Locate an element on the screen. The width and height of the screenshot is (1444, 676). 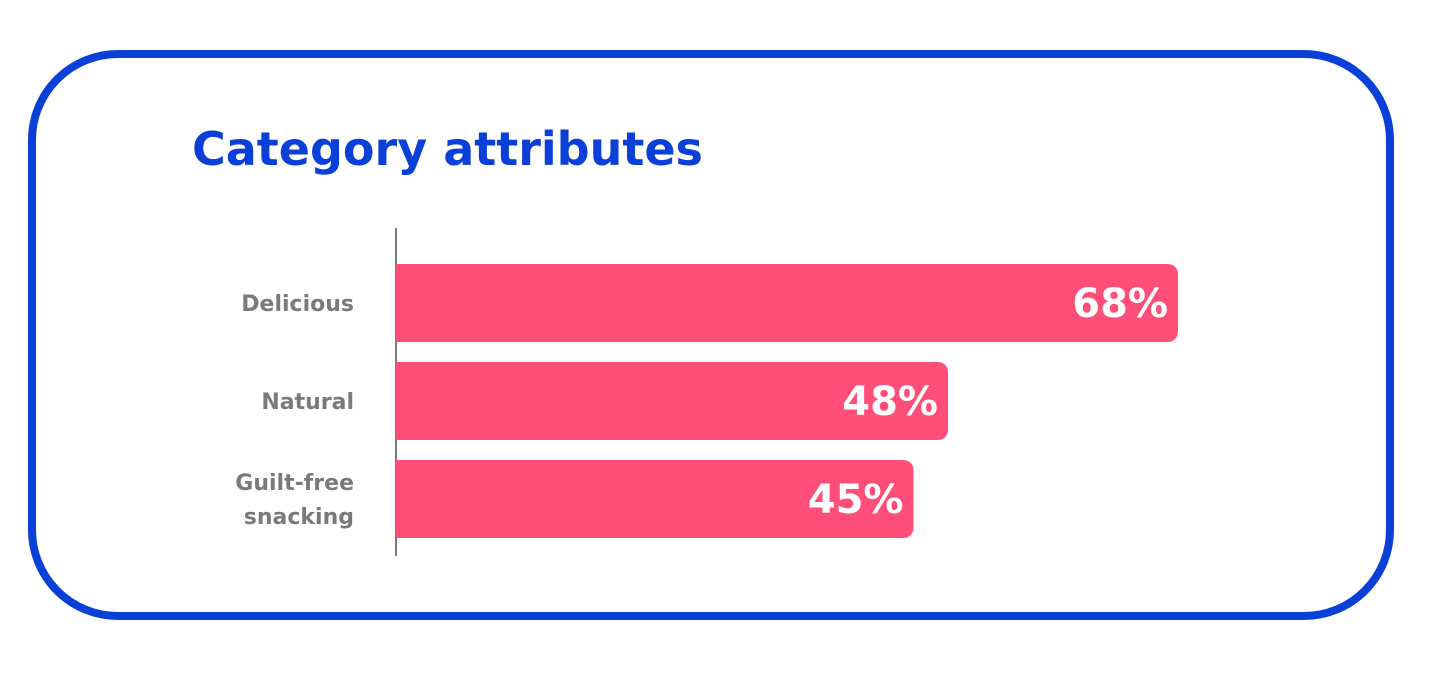
category-label-line: Guilt-free is located at coordinates (294, 483).